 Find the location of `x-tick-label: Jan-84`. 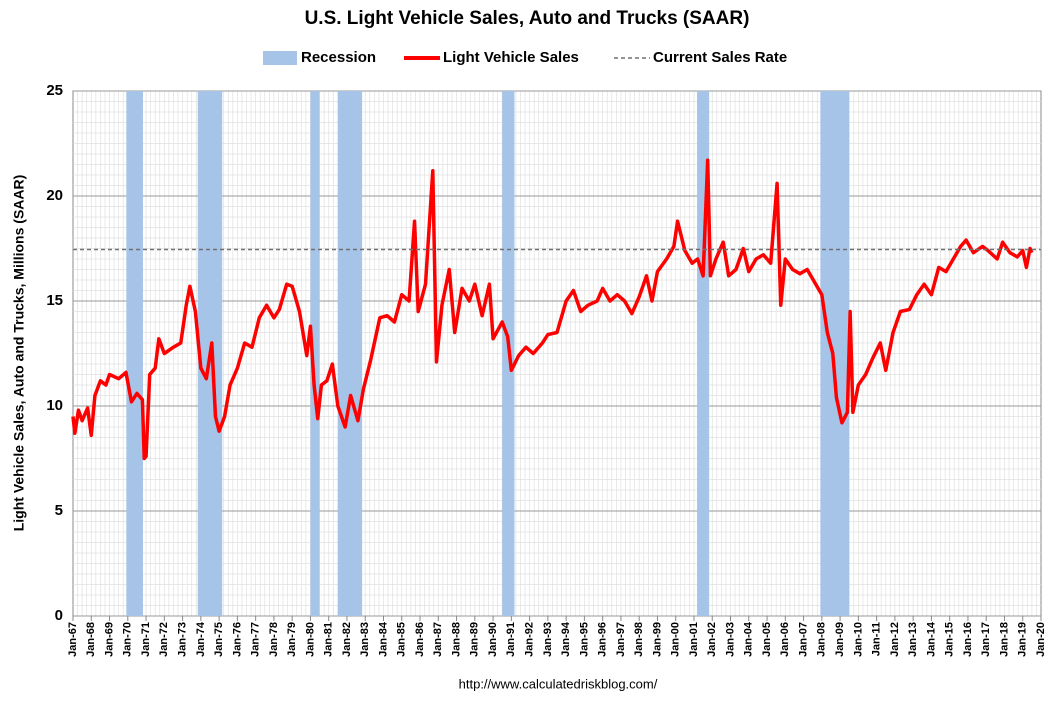

x-tick-label: Jan-84 is located at coordinates (383, 639).